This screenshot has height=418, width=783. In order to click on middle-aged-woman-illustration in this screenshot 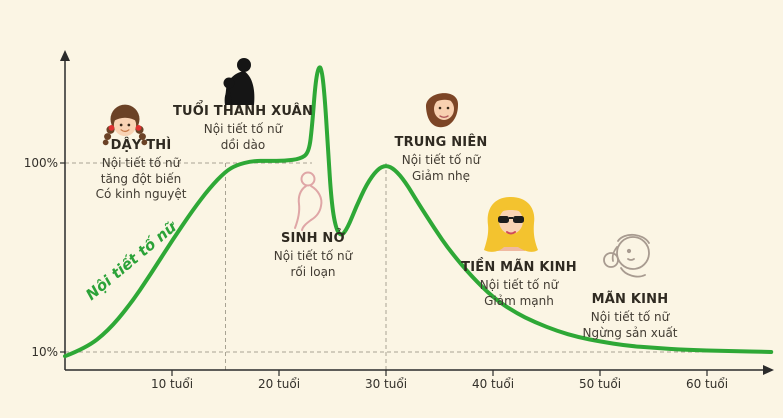, I will do `click(442, 110)`.